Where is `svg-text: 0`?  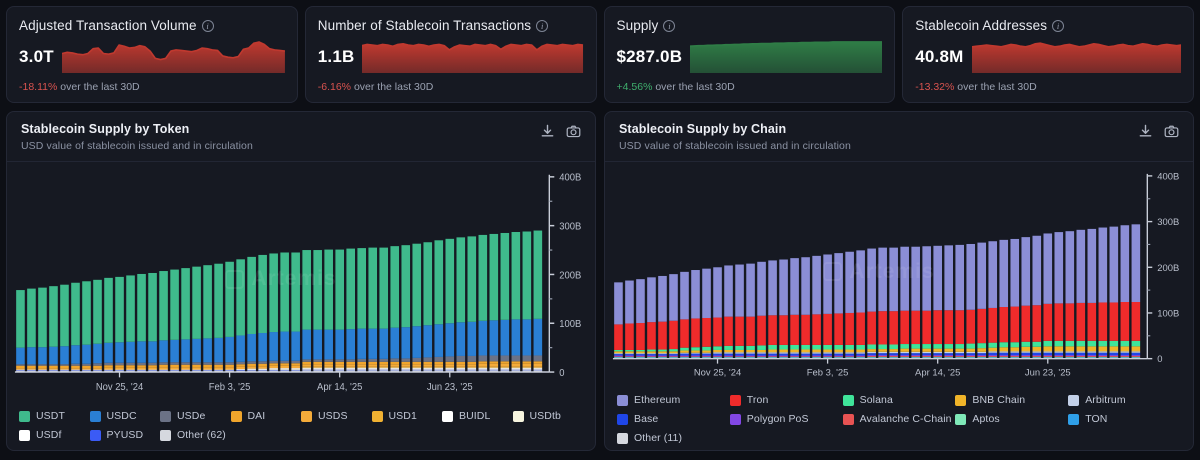
svg-text: 0 is located at coordinates (1159, 358).